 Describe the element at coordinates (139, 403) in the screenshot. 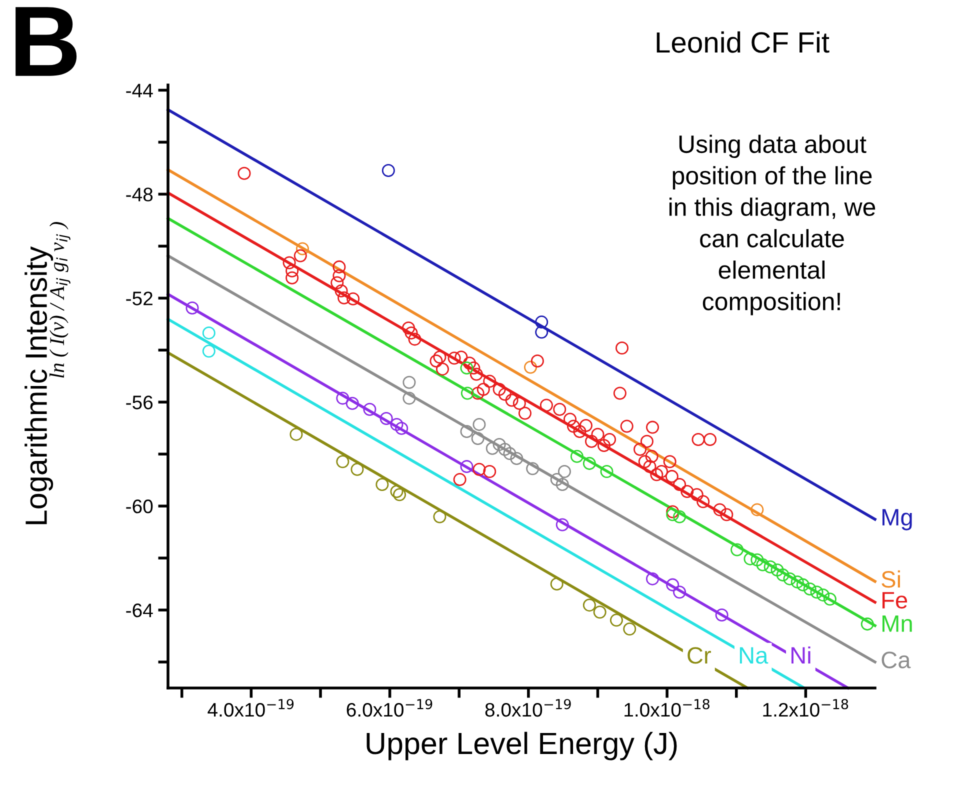

I see `y-tick-label: -56` at that location.